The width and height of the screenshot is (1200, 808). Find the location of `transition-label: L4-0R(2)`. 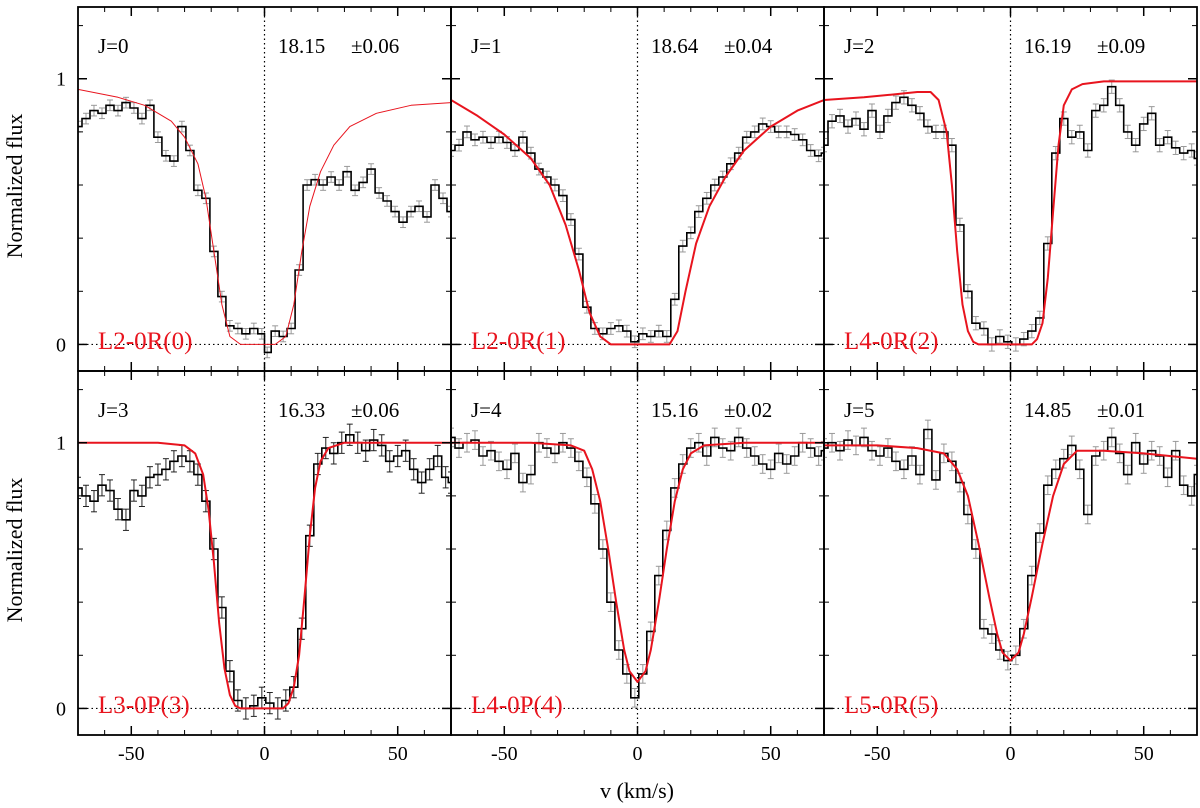

transition-label: L4-0R(2) is located at coordinates (891, 341).